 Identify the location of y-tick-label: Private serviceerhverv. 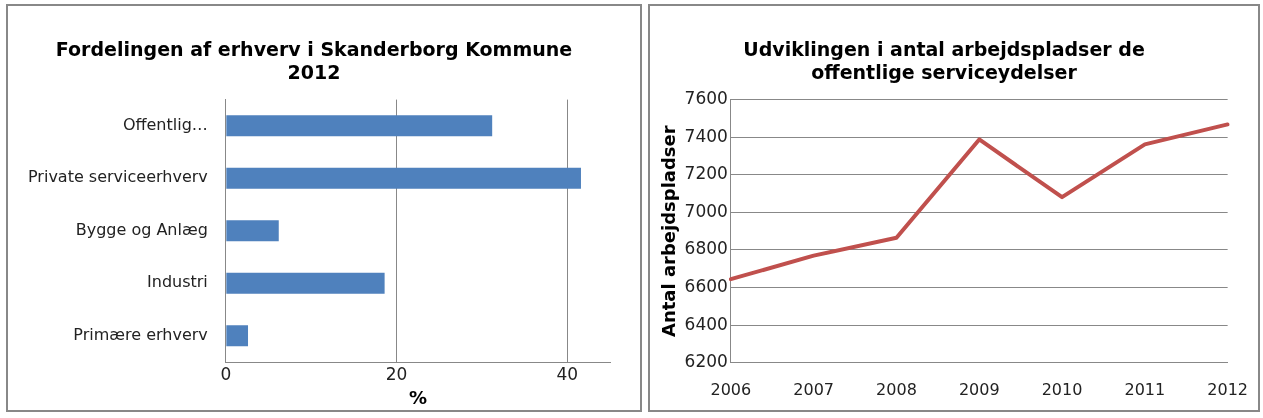
(117, 177).